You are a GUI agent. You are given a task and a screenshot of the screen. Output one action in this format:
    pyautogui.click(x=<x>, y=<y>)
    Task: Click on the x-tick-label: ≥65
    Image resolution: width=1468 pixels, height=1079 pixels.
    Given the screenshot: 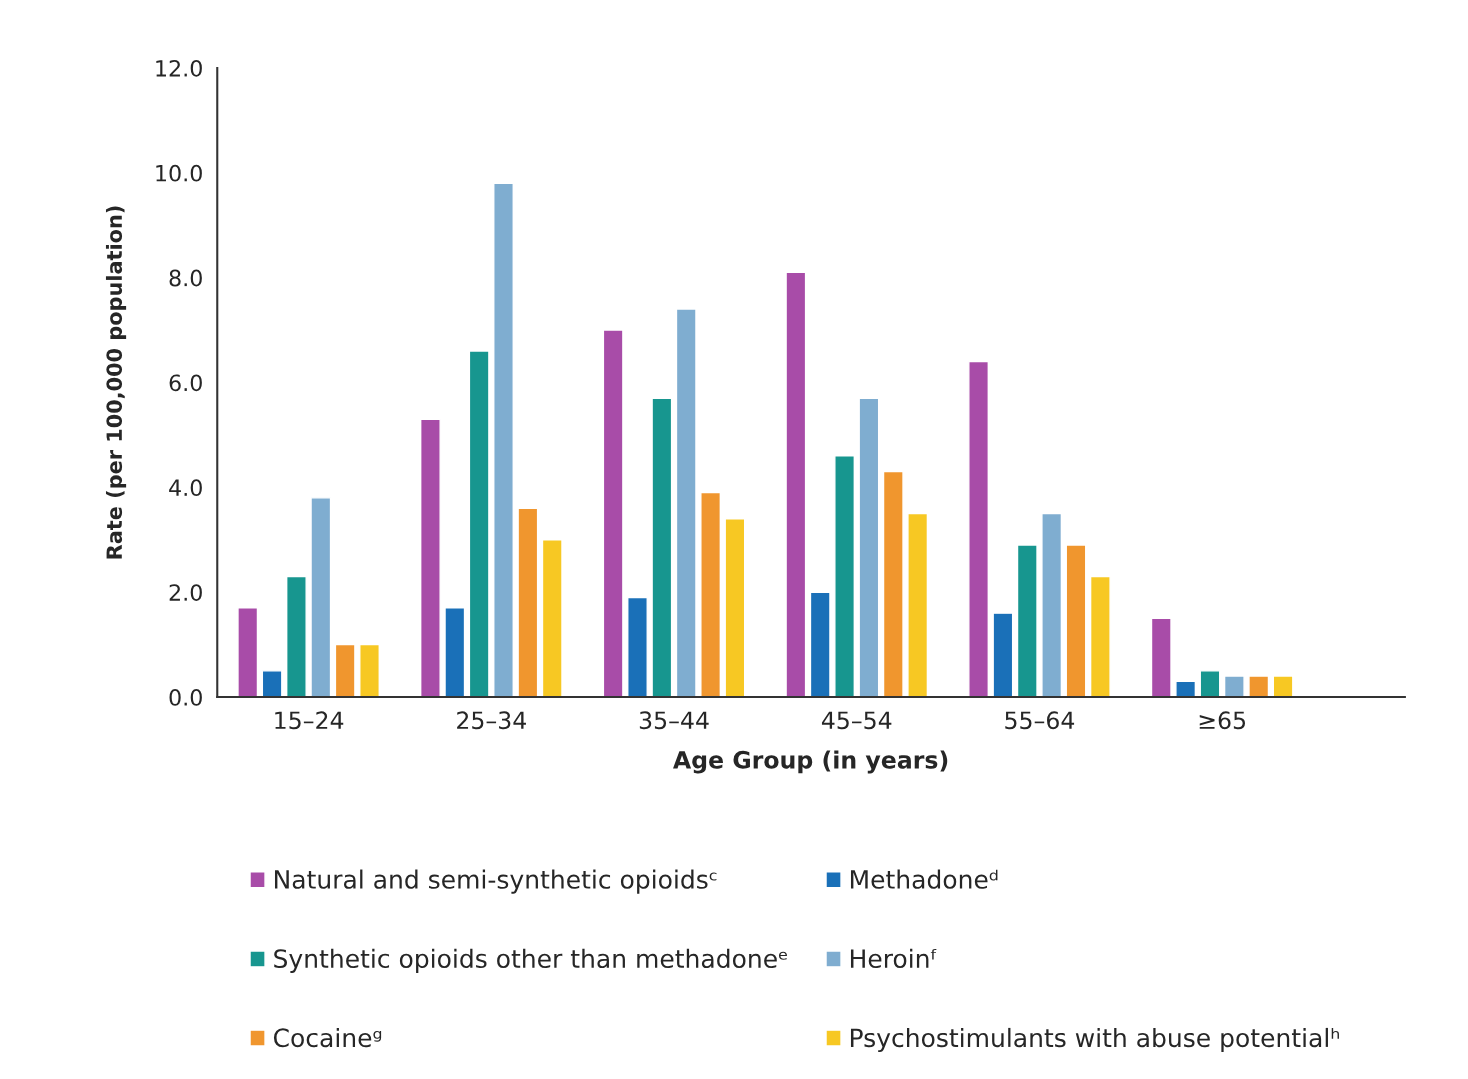 What is the action you would take?
    pyautogui.click(x=1222, y=720)
    